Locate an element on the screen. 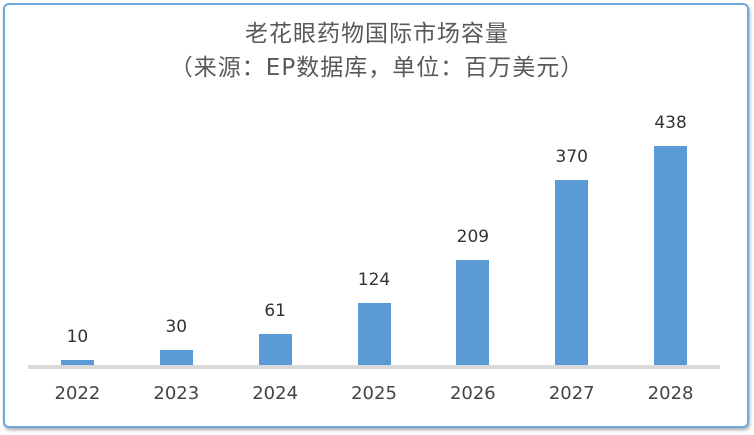  chart-title: 老花眼药物国际市场容量 is located at coordinates (377, 34).